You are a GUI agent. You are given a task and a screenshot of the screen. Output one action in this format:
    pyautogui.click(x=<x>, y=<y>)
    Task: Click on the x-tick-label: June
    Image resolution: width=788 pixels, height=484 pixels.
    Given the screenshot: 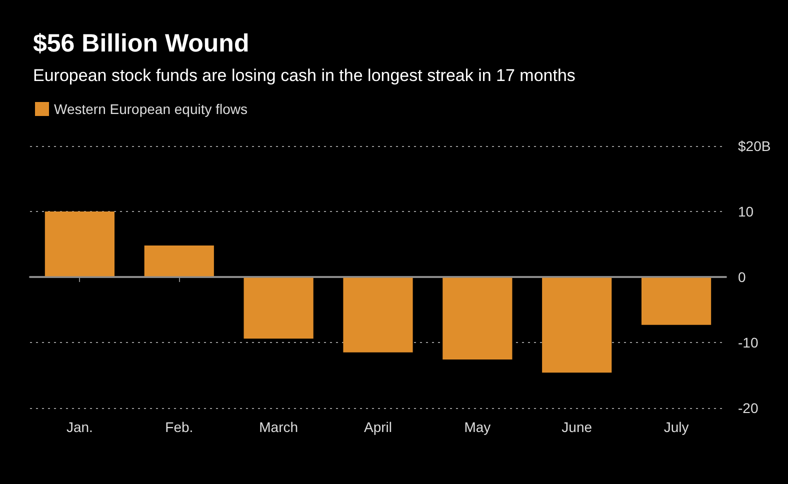 What is the action you would take?
    pyautogui.click(x=577, y=427)
    